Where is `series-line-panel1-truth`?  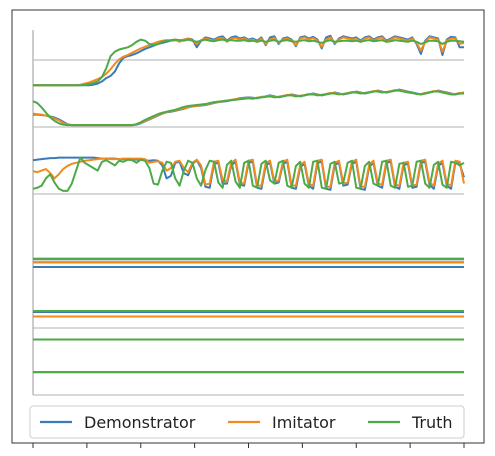
series-line-panel1-truth is located at coordinates (249, 62).